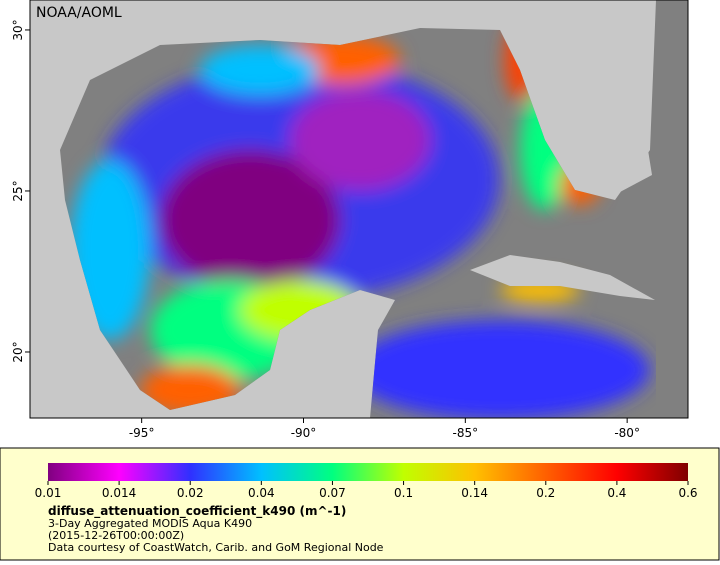 The width and height of the screenshot is (720, 565). What do you see at coordinates (403, 493) in the screenshot?
I see `colorbar-tick-label: 0.1` at bounding box center [403, 493].